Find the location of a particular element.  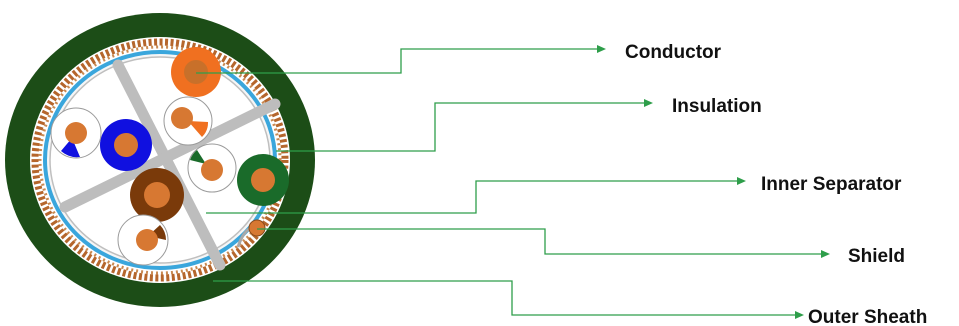

conductor-orange is located at coordinates (196, 72).